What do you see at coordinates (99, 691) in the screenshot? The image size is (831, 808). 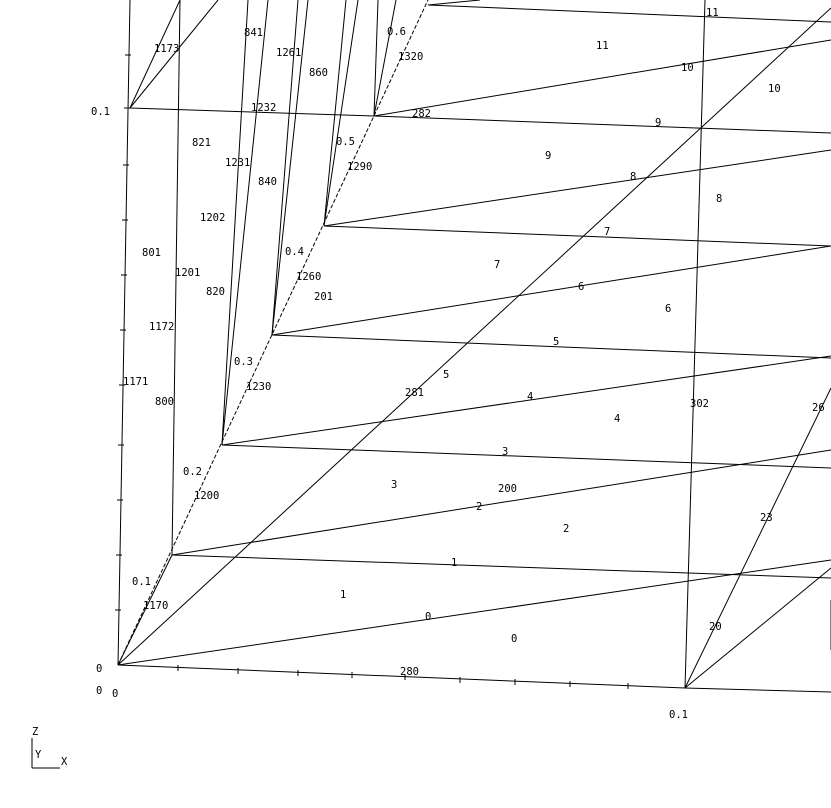 I see `y-tick-label: 0` at bounding box center [99, 691].